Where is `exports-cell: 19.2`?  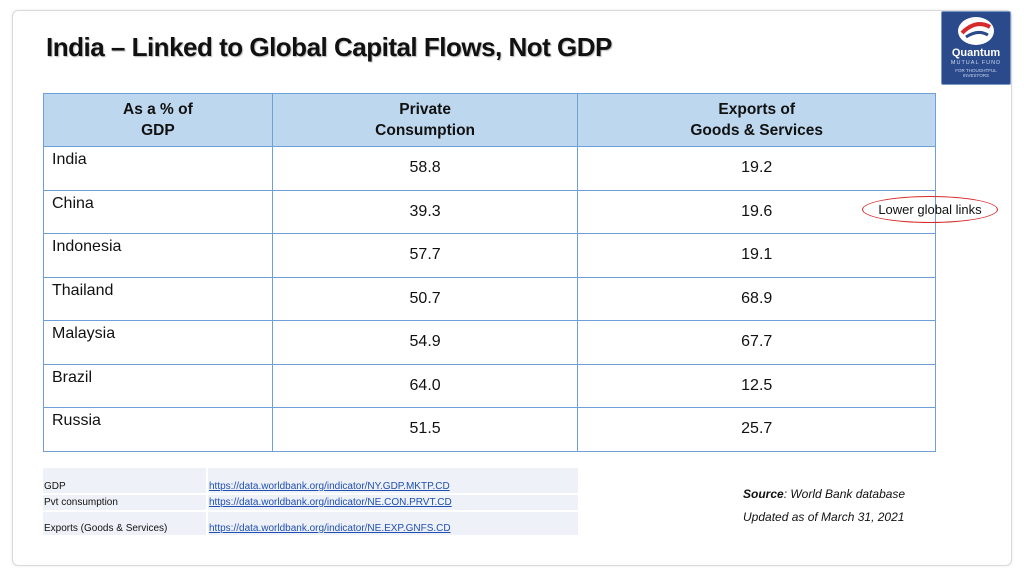 exports-cell: 19.2 is located at coordinates (756, 168).